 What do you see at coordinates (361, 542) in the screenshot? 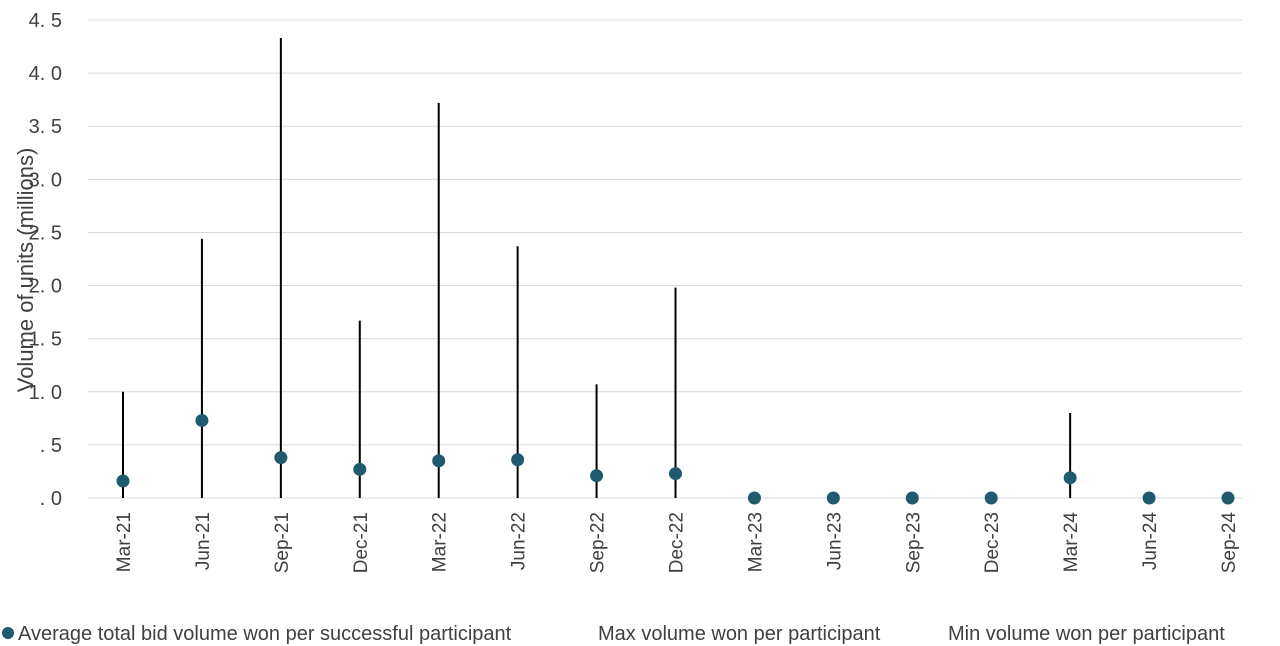
I see `x-tick-label: Dec-21` at bounding box center [361, 542].